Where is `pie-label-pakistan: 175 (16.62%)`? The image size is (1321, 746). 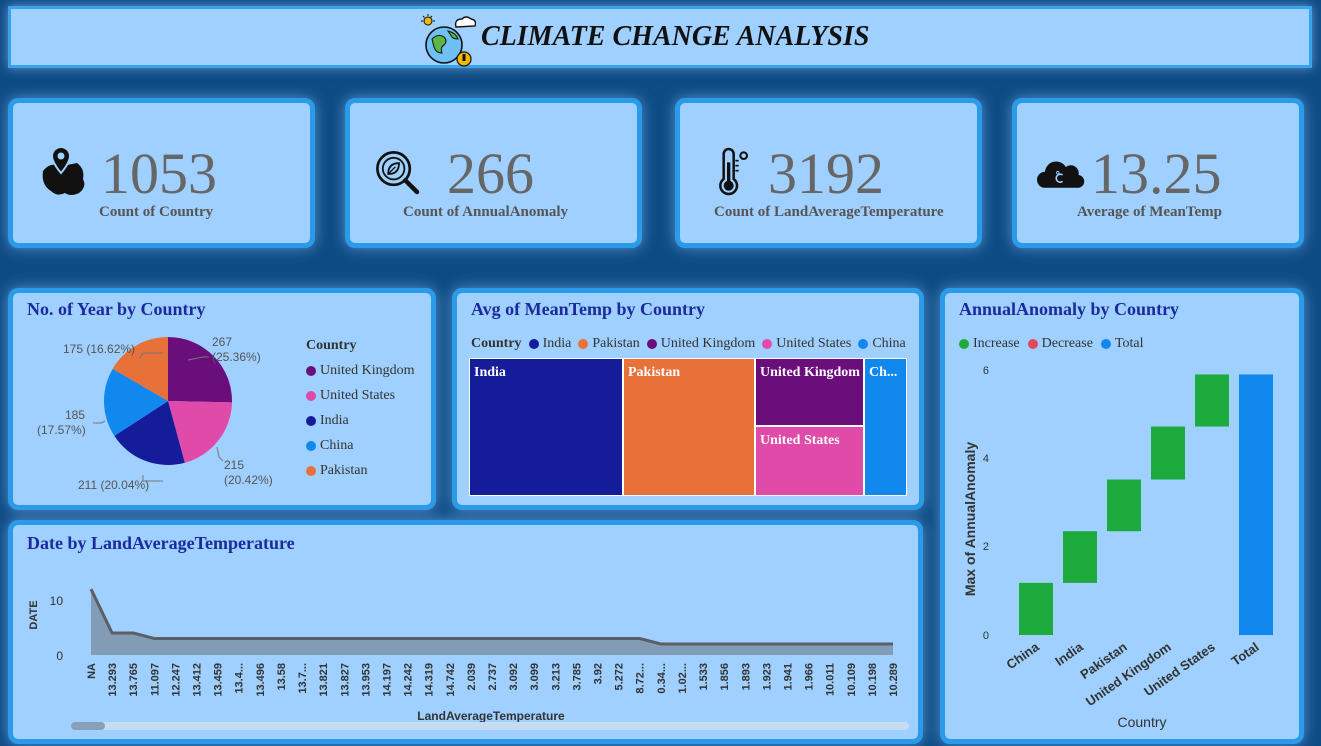
pie-label-pakistan: 175 (16.62%) is located at coordinates (99, 349).